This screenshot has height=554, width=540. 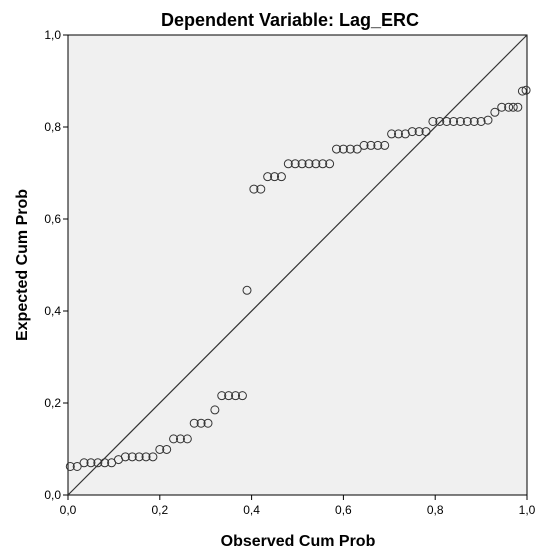 What do you see at coordinates (298, 506) in the screenshot?
I see `x-axis: 0,0 0,2 0,4 0,6 0,8 1,0` at bounding box center [298, 506].